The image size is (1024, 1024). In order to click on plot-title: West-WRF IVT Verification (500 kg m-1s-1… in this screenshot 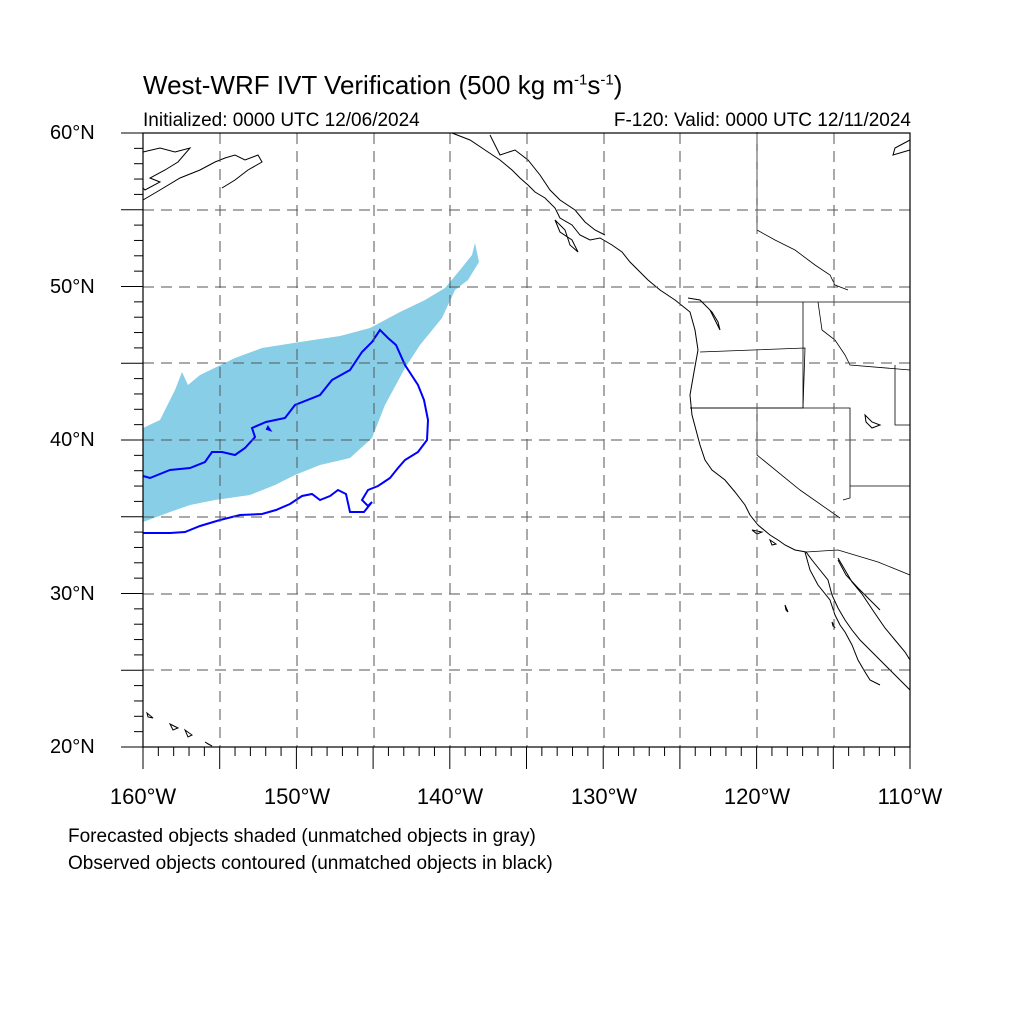, I will do `click(383, 85)`.